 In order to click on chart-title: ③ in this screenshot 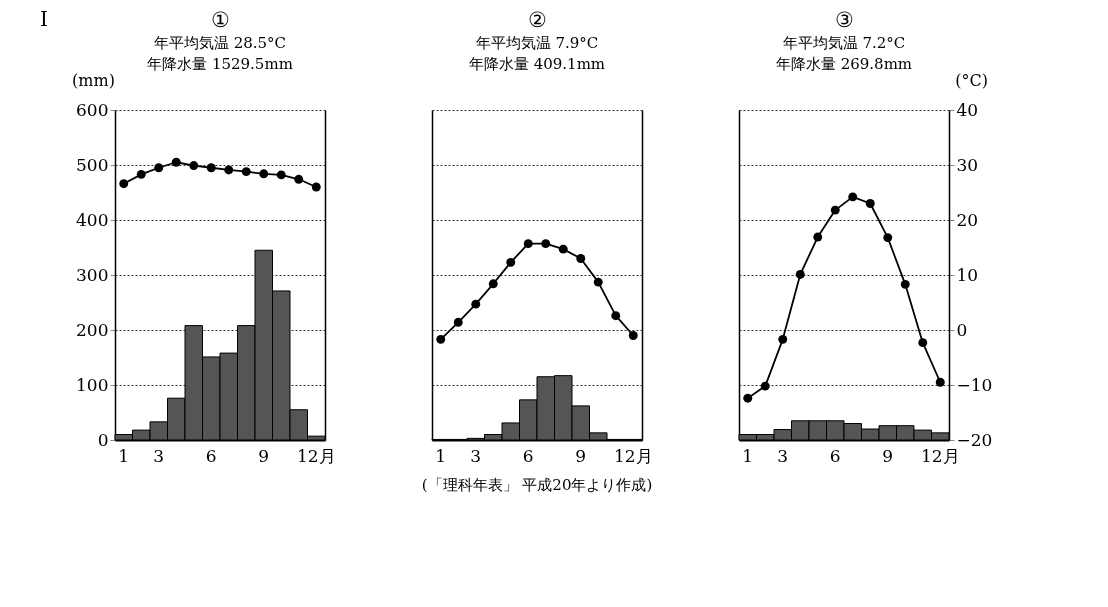, I will do `click(844, 20)`.